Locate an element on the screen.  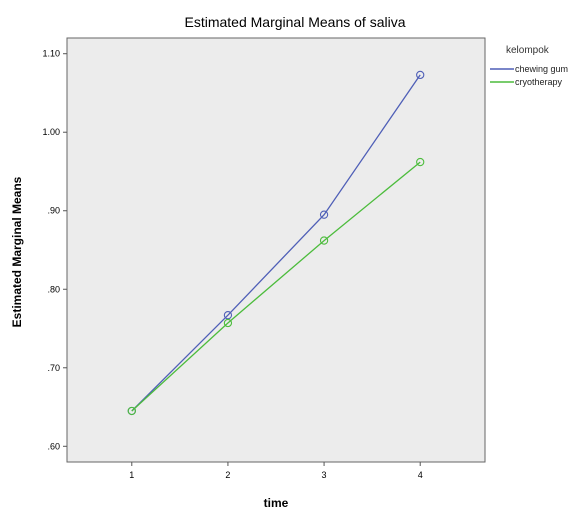
x-tick-label: 4 is located at coordinates (420, 475).